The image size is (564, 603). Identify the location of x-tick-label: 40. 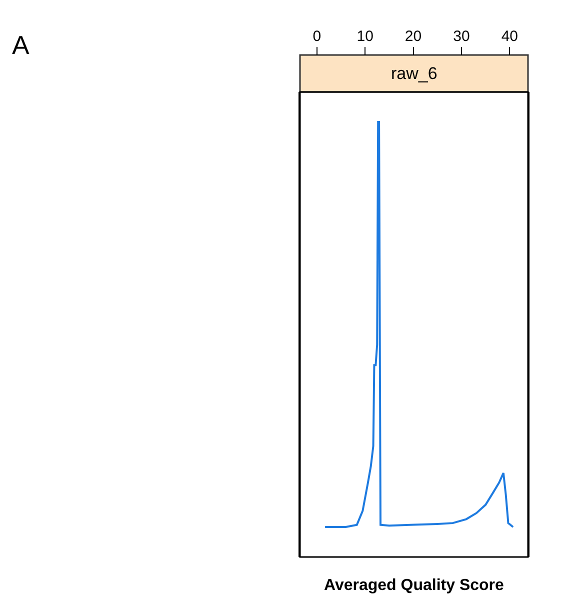
(509, 36).